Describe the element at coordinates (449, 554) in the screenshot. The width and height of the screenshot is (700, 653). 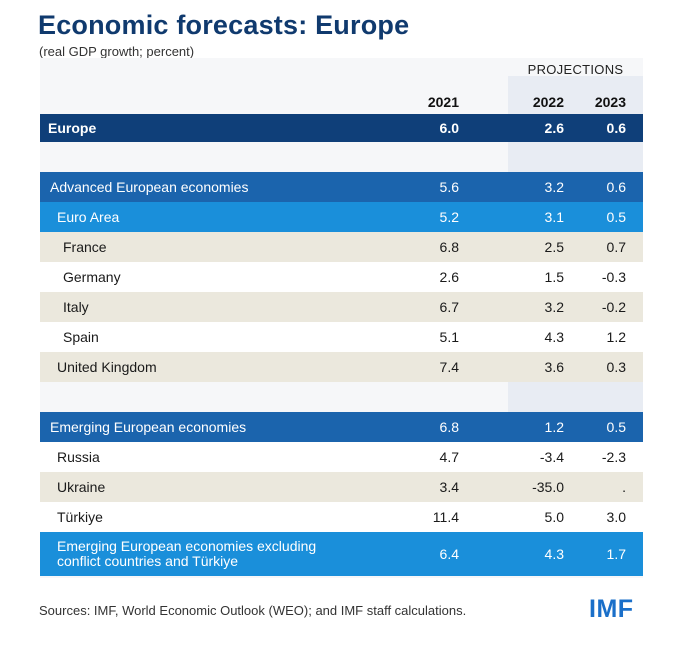
I see `value-2021: 6.4` at that location.